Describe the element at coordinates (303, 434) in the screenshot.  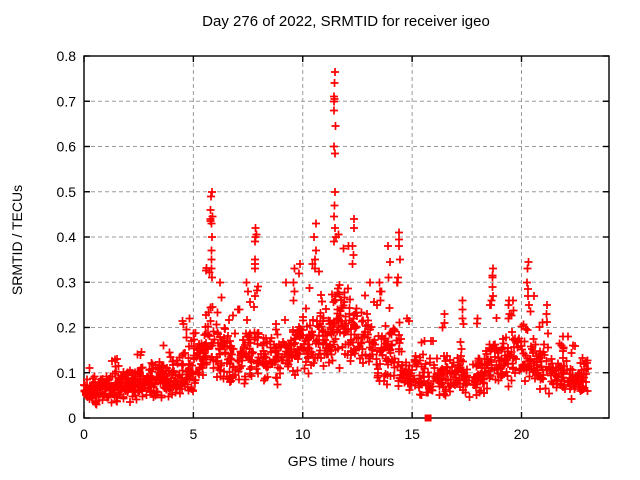
I see `x-tick-label: 10` at that location.